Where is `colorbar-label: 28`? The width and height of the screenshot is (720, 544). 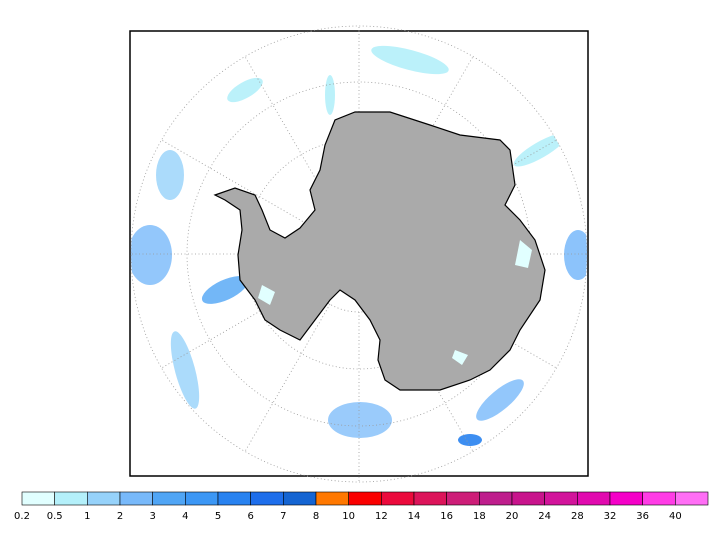 colorbar-label: 28 is located at coordinates (577, 516).